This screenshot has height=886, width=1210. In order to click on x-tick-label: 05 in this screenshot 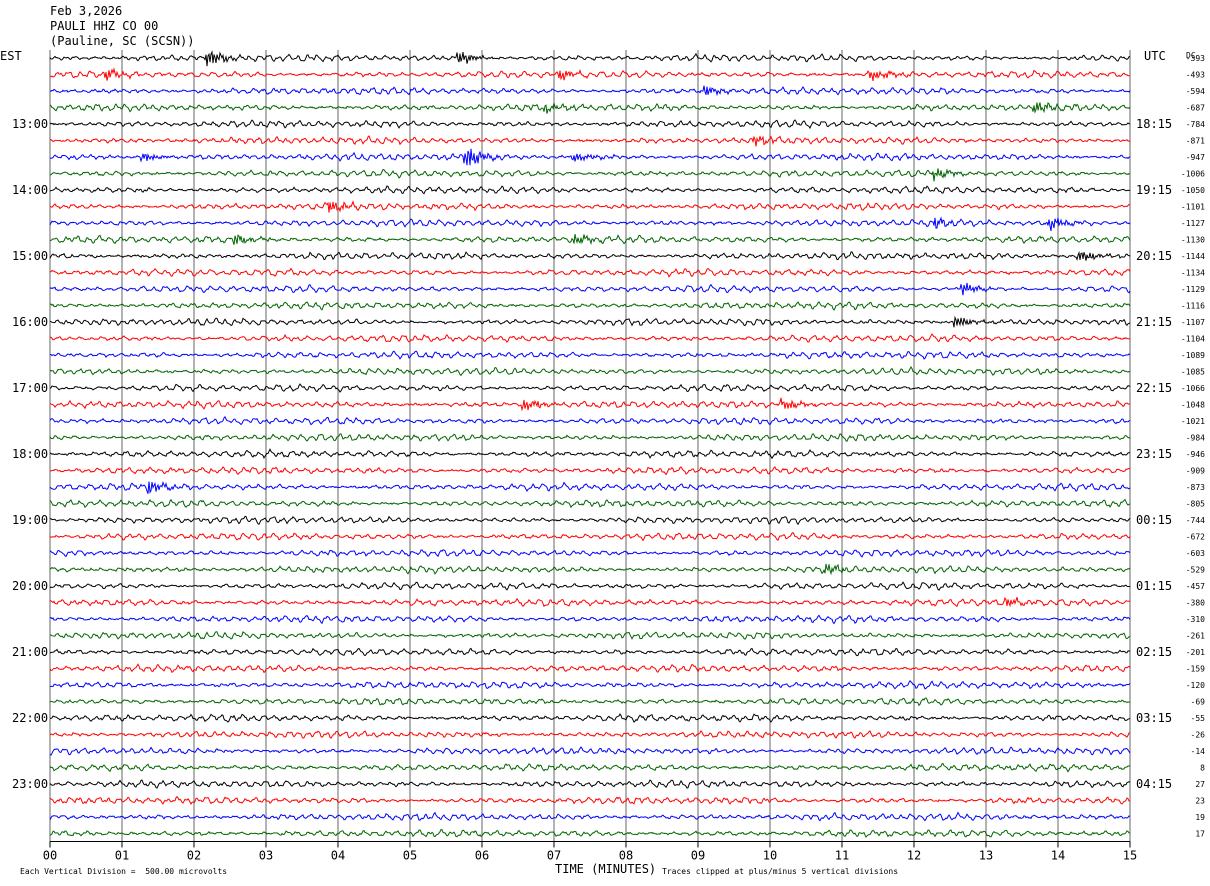, I will do `click(410, 856)`.